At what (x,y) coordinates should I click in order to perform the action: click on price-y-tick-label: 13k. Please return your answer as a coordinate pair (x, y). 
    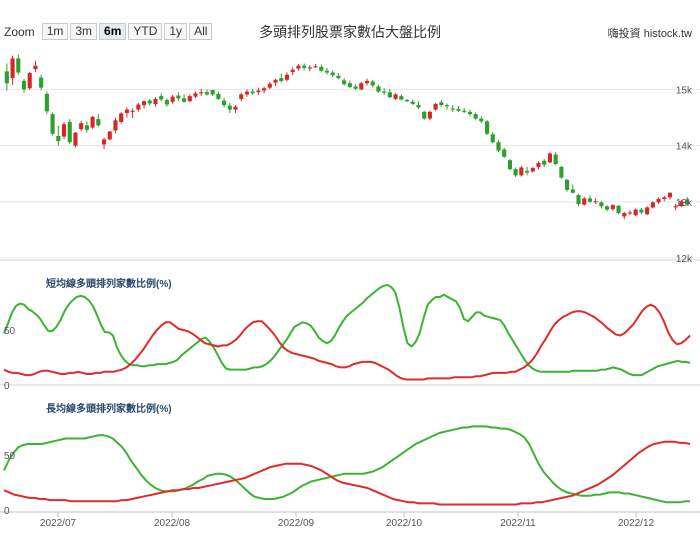
    Looking at the image, I should click on (684, 203).